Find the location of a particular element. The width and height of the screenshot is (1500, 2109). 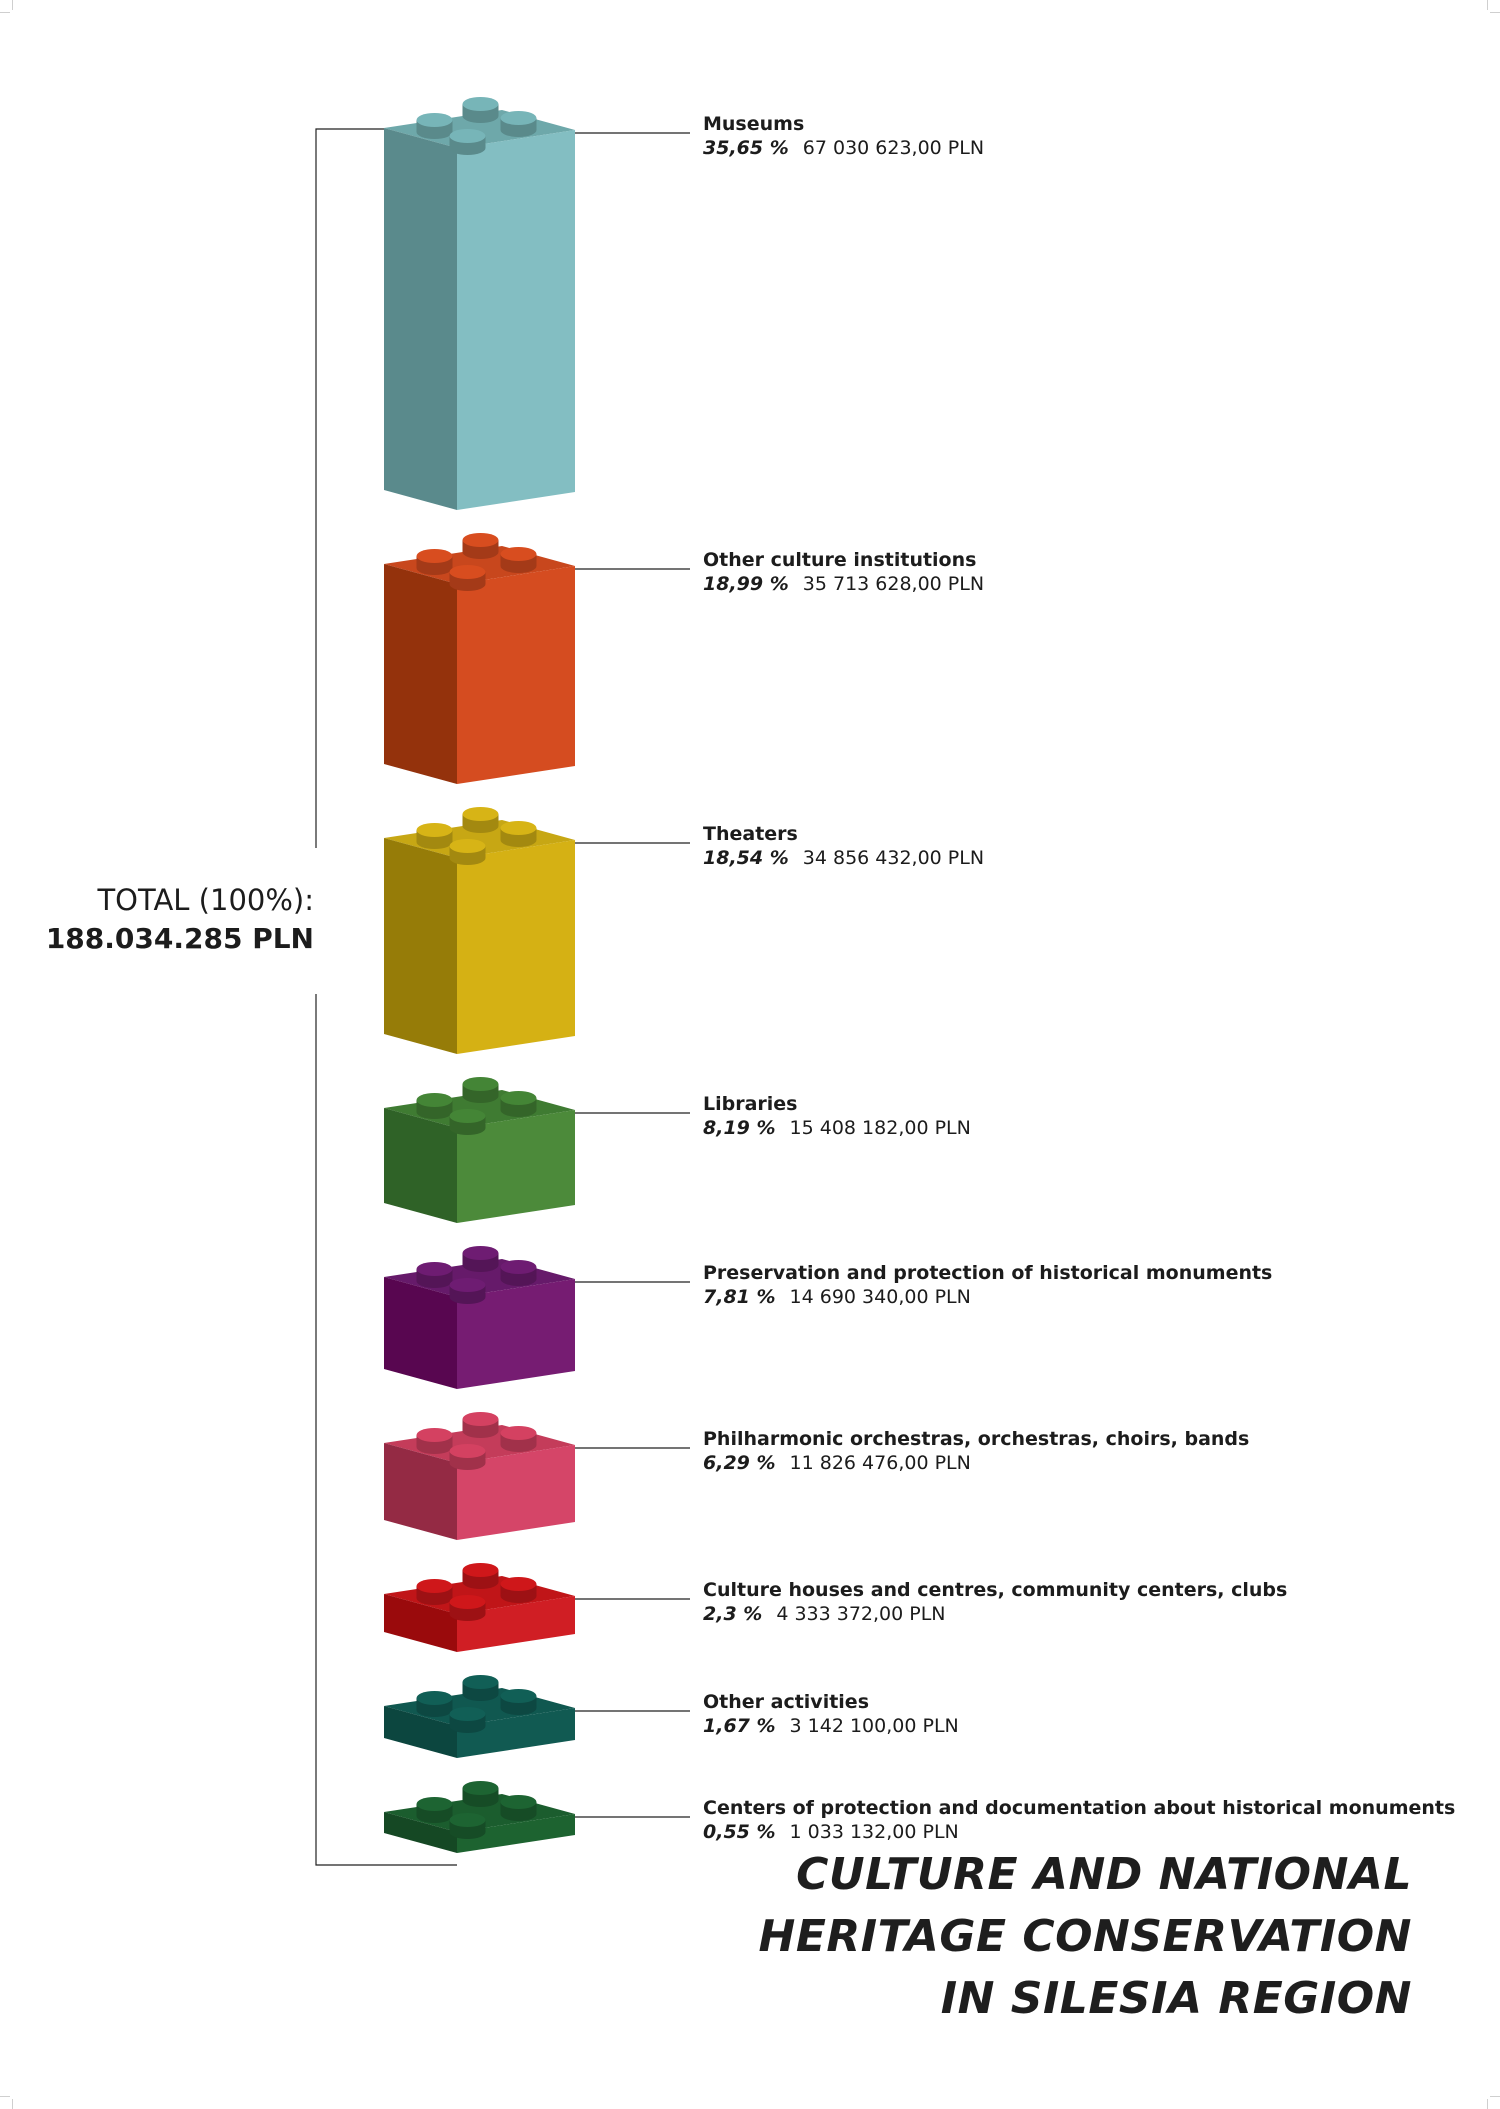

total-value: 188.034.285 PLN is located at coordinates (179, 938).